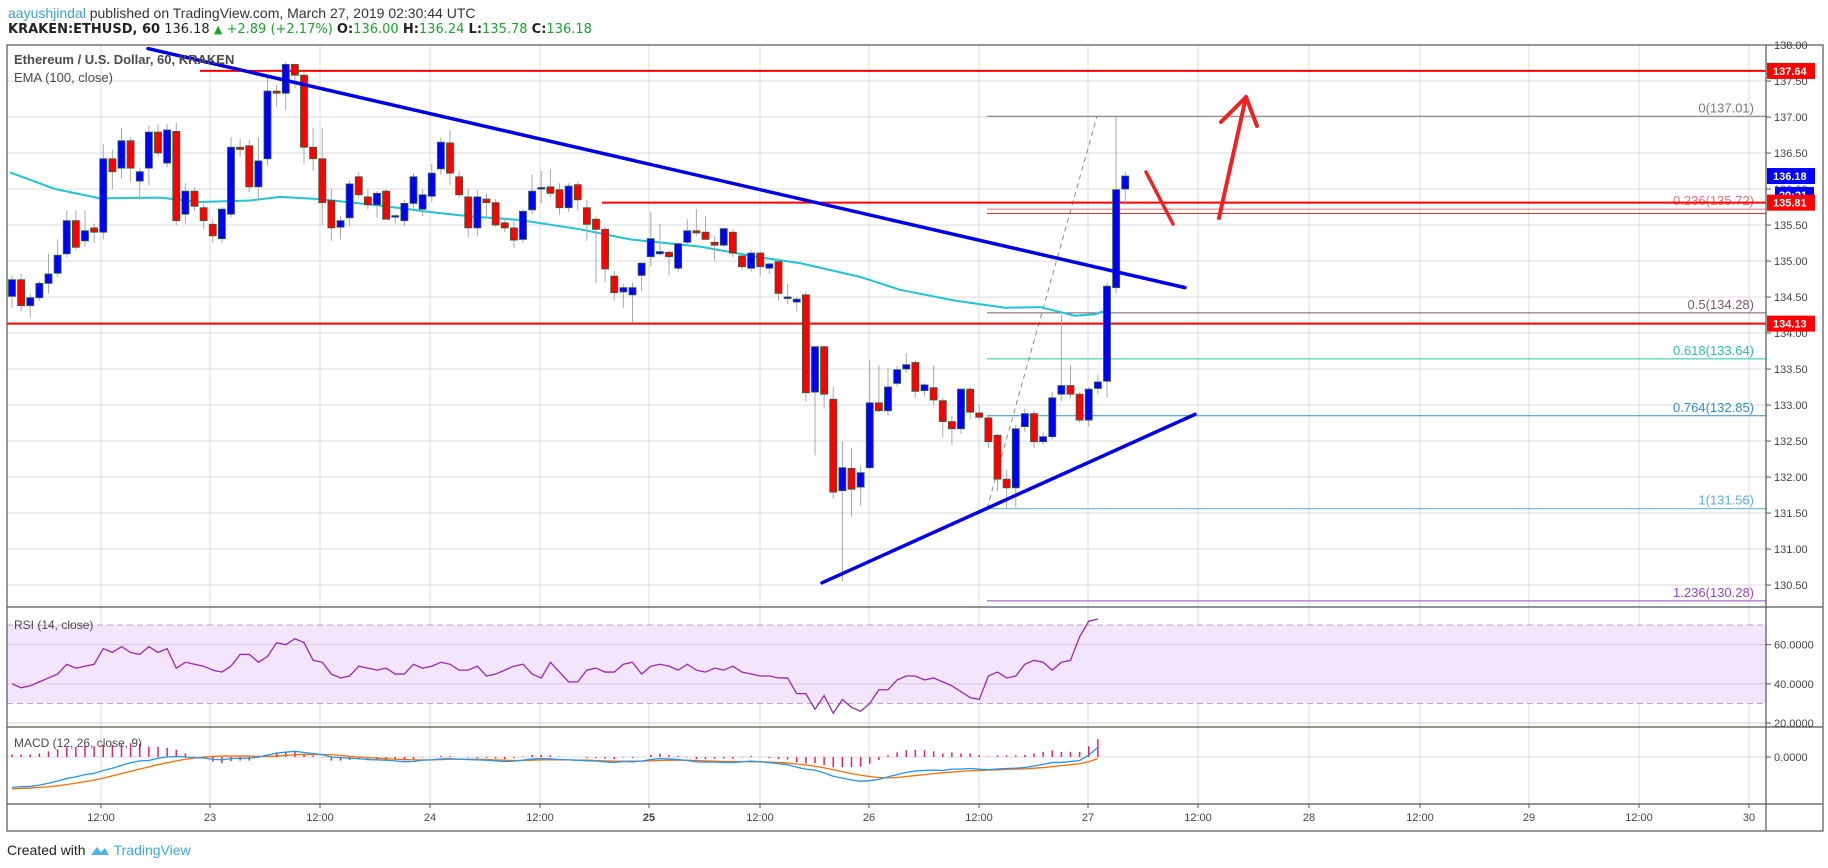  I want to click on svg-text: 135.81, so click(1790, 204).